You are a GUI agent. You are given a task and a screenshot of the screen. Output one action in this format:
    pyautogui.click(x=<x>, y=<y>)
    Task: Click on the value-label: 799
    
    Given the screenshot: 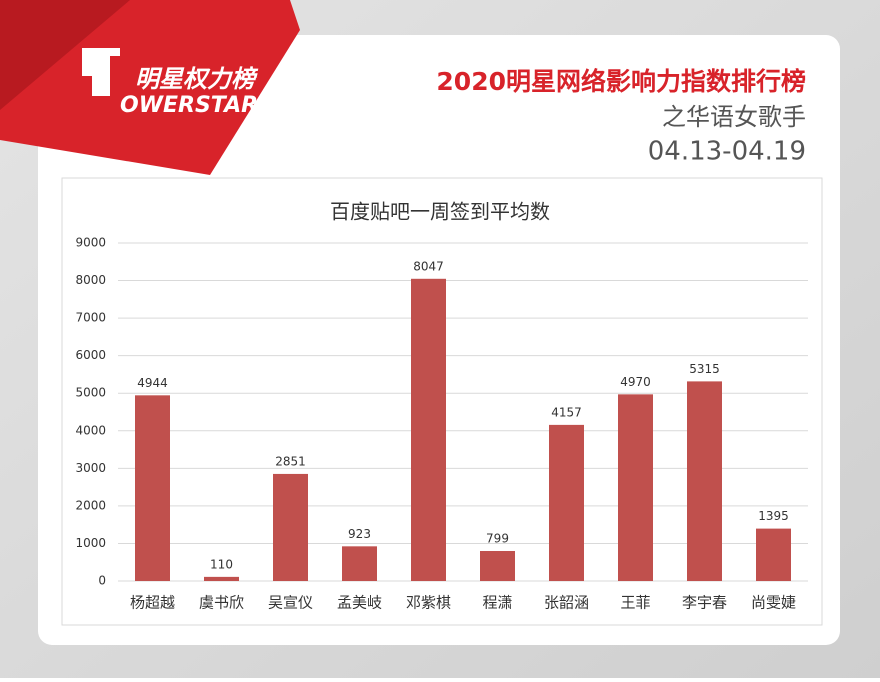 What is the action you would take?
    pyautogui.click(x=497, y=538)
    